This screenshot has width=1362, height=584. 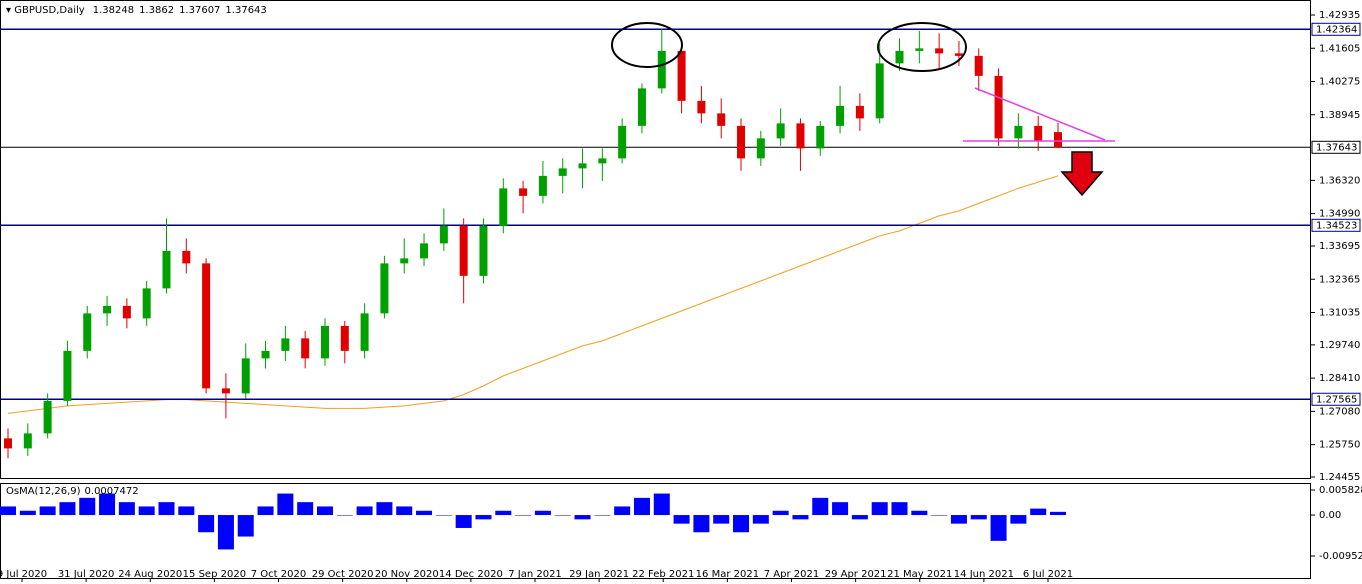 What do you see at coordinates (1339, 214) in the screenshot?
I see `y-tick-label: 1.34990` at bounding box center [1339, 214].